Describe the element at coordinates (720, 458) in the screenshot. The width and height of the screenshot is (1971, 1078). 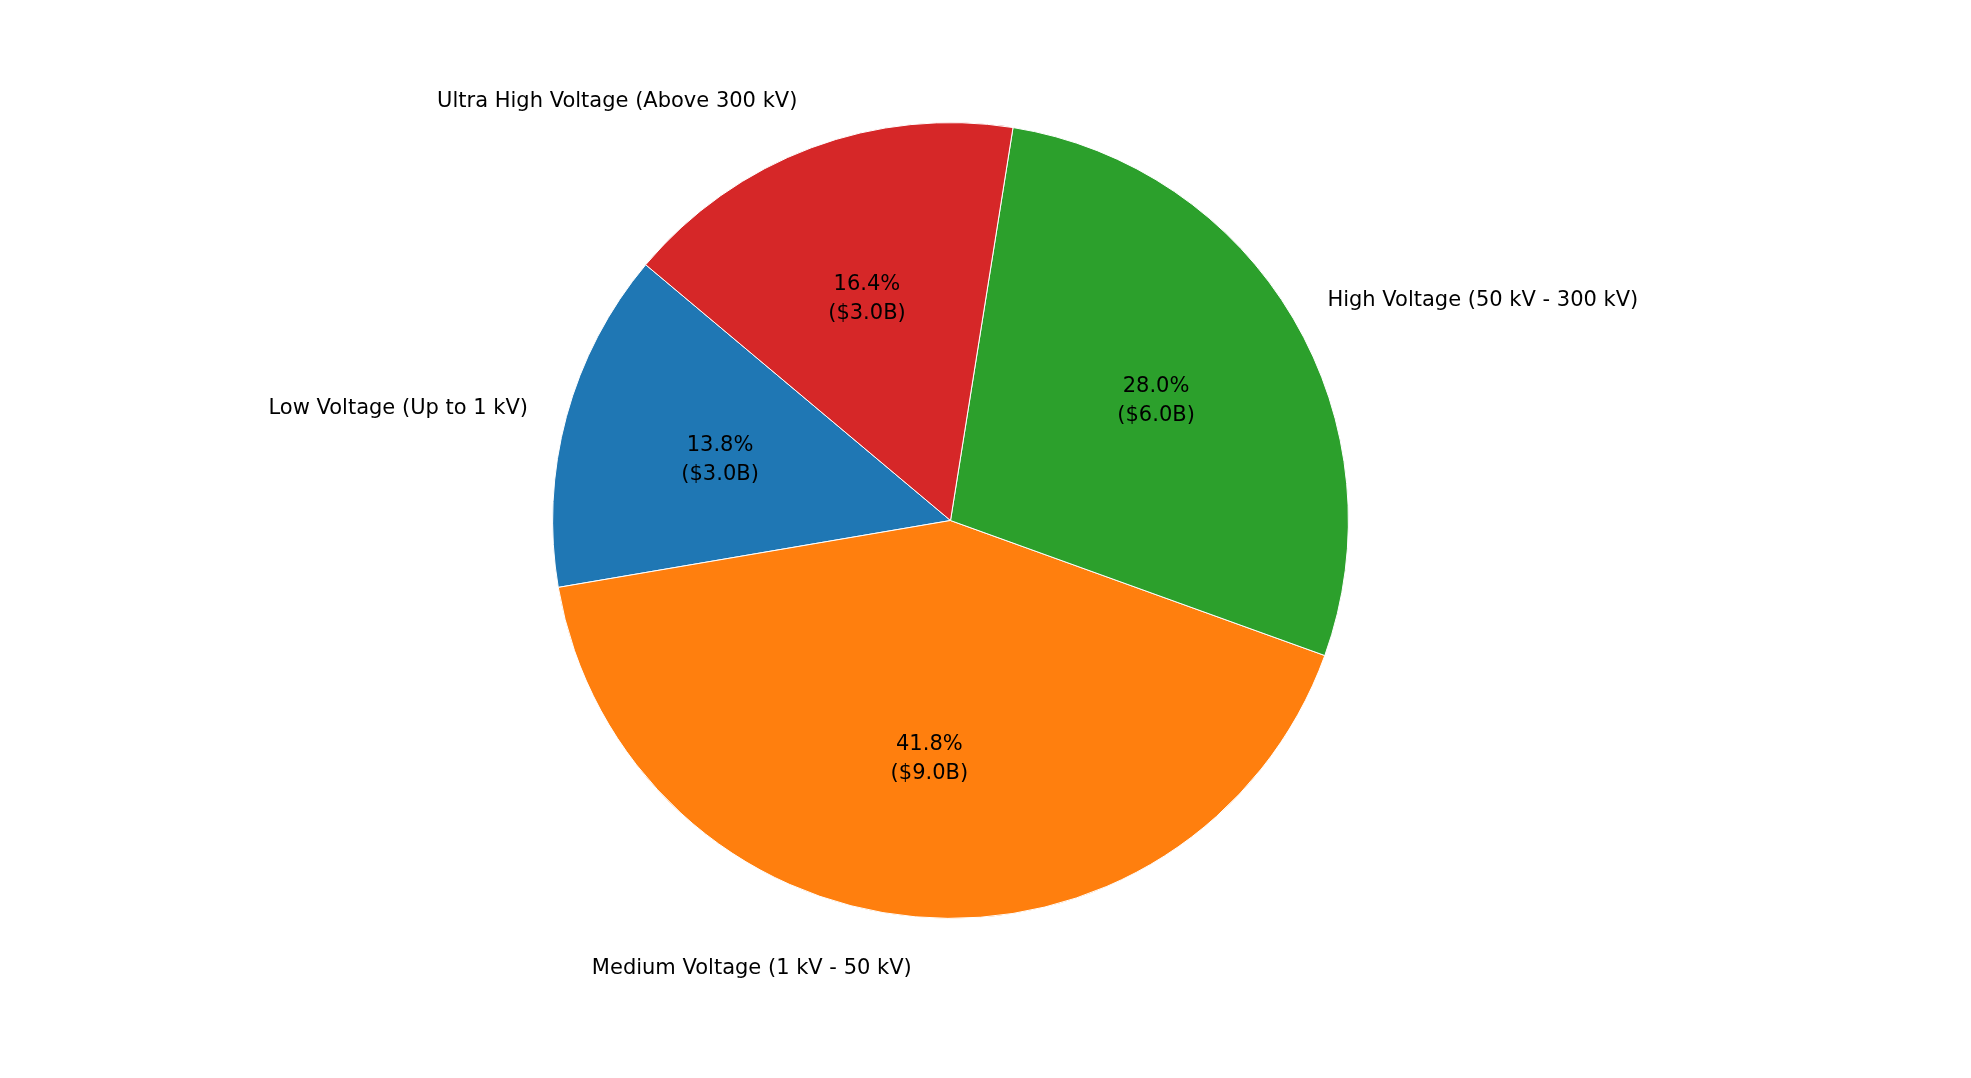
I see `data-label: 13.8% ($3.0B)` at that location.